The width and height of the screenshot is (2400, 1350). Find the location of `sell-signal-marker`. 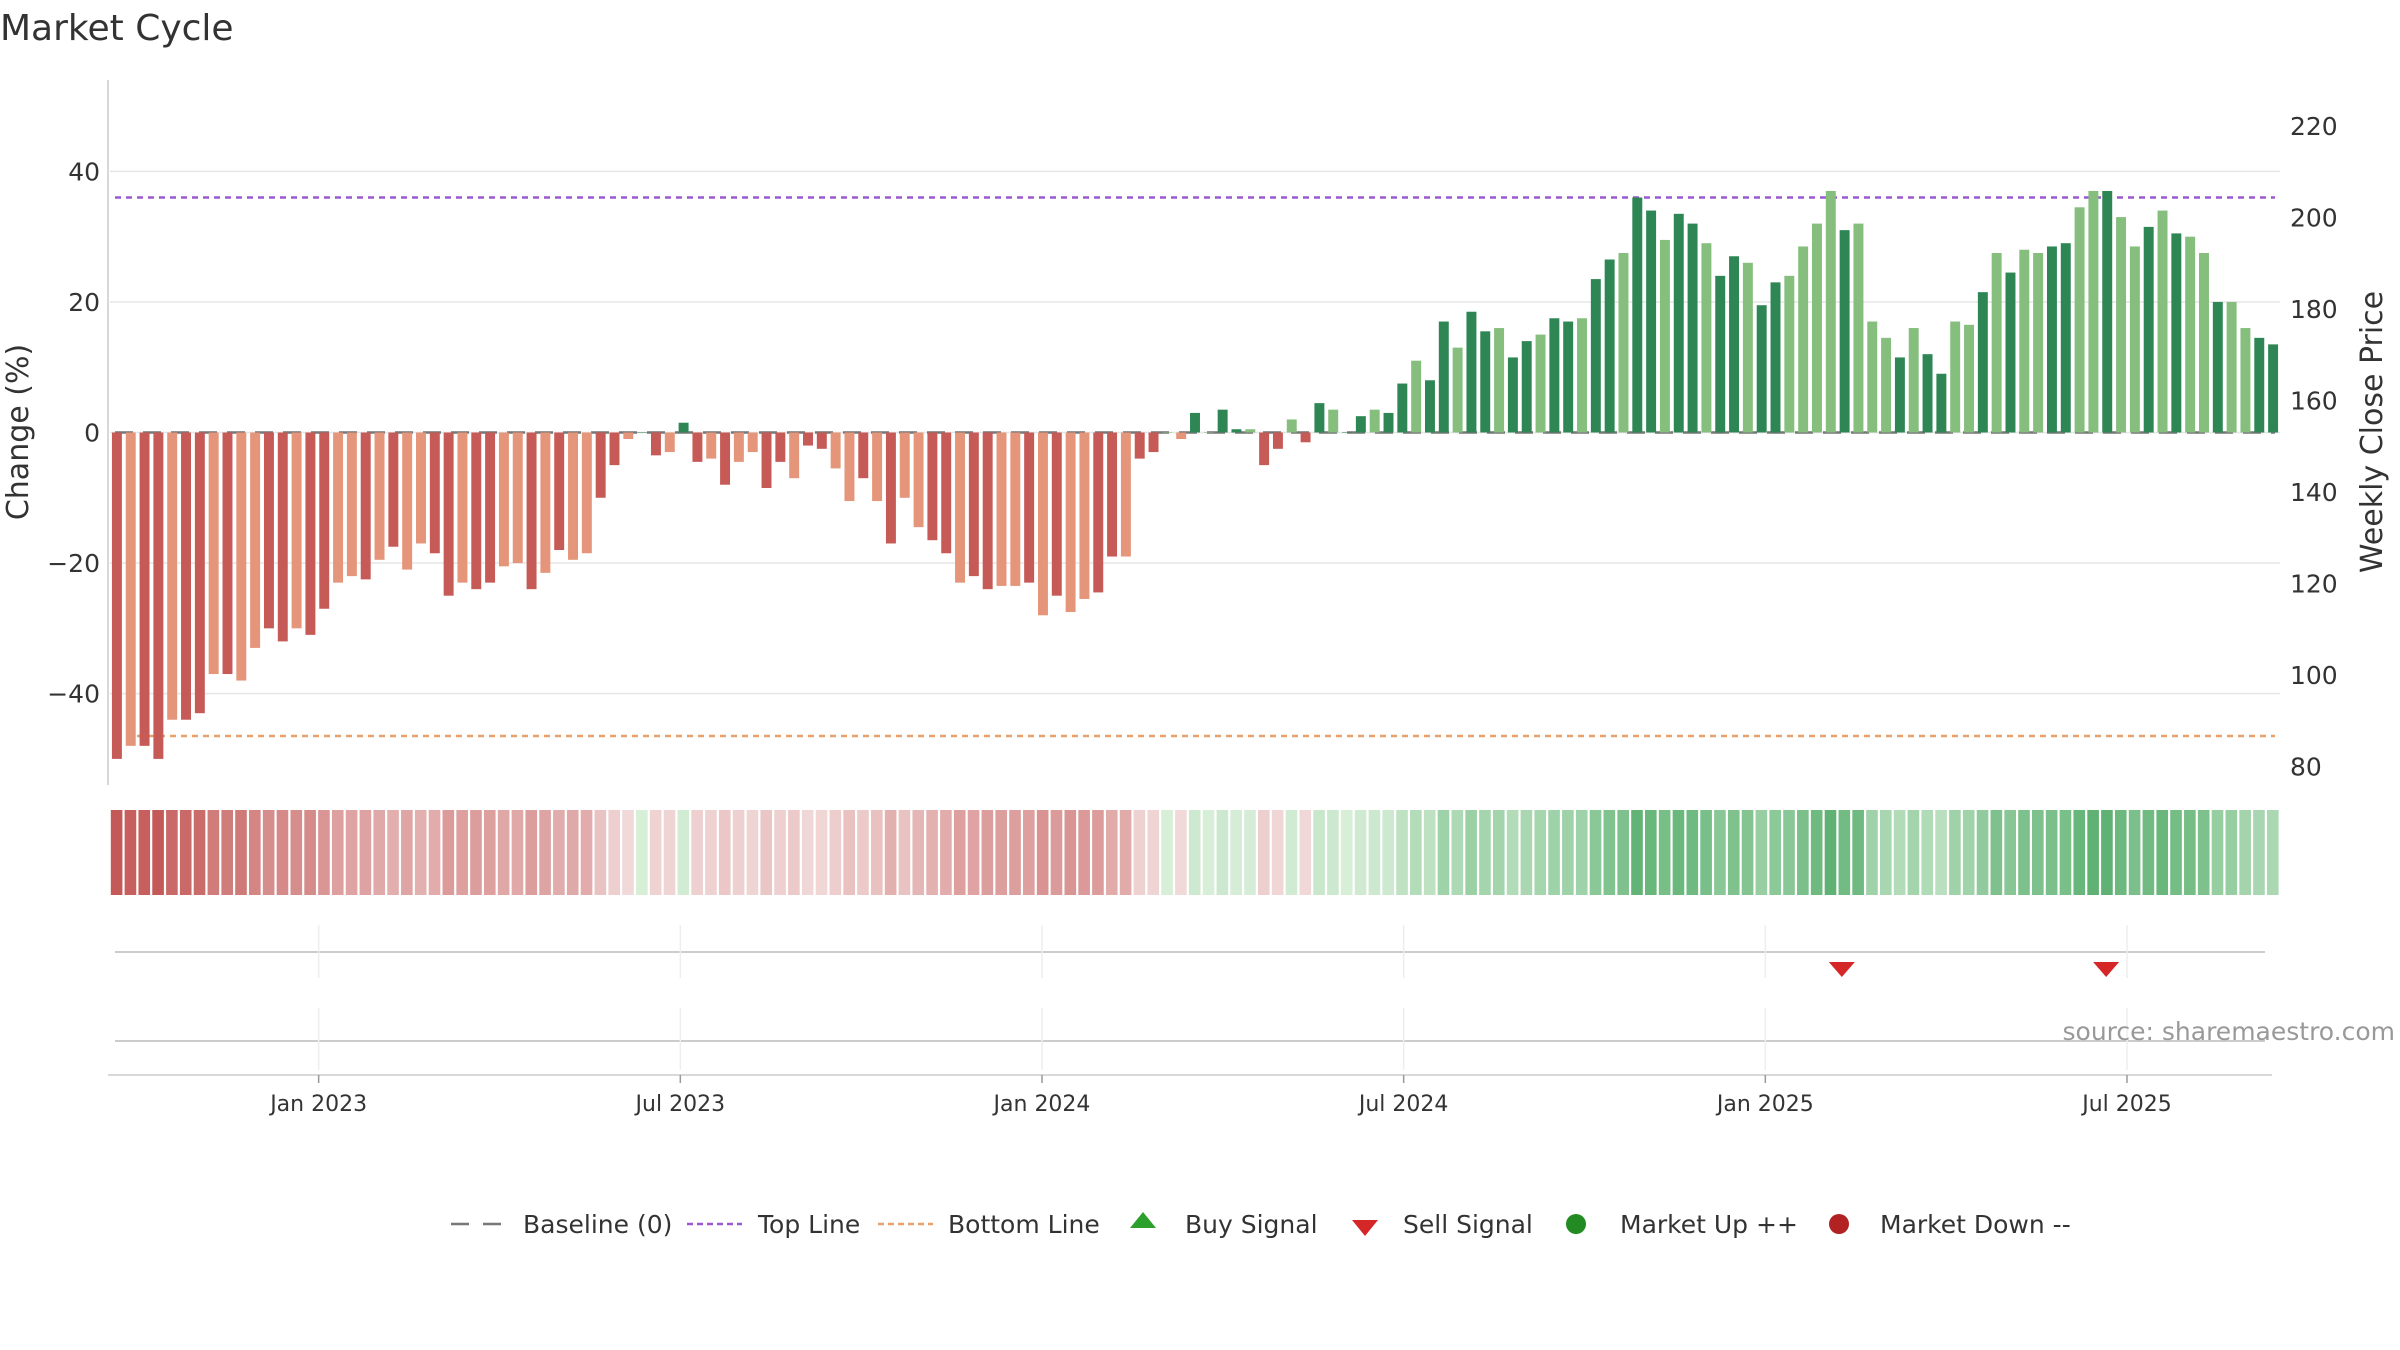

sell-signal-marker is located at coordinates (2106, 969).